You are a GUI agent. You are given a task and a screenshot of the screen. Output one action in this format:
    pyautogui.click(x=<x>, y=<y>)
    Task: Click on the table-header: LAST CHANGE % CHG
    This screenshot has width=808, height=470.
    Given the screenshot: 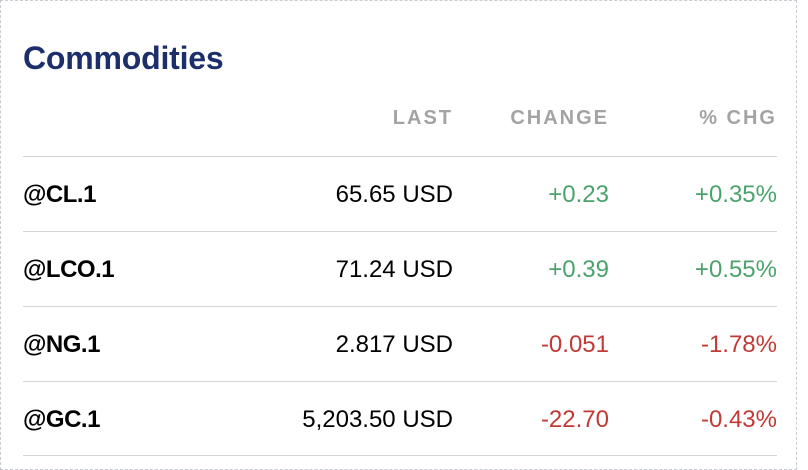 What is the action you would take?
    pyautogui.click(x=400, y=123)
    